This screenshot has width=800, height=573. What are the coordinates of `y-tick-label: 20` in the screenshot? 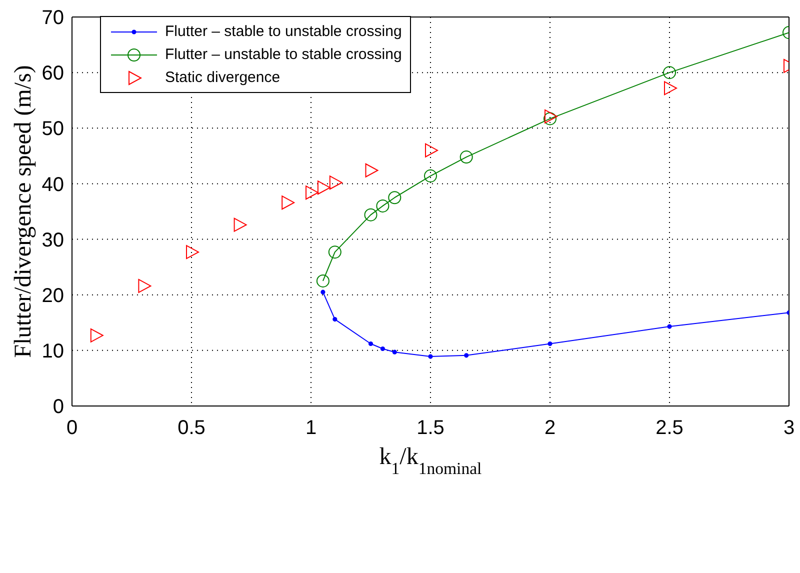 It's located at (53, 295).